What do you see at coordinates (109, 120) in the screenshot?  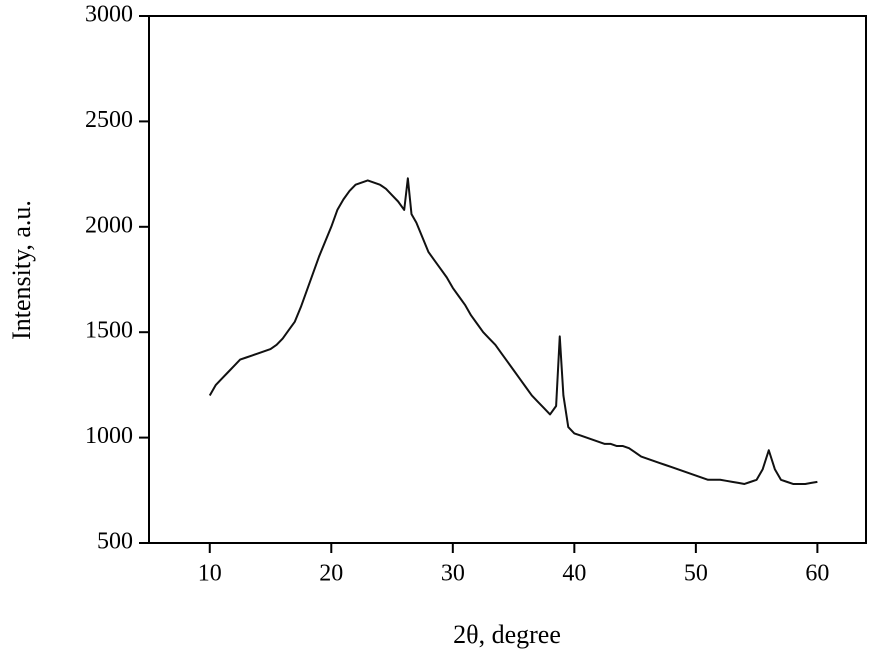 I see `y-tick-label: 2500` at bounding box center [109, 120].